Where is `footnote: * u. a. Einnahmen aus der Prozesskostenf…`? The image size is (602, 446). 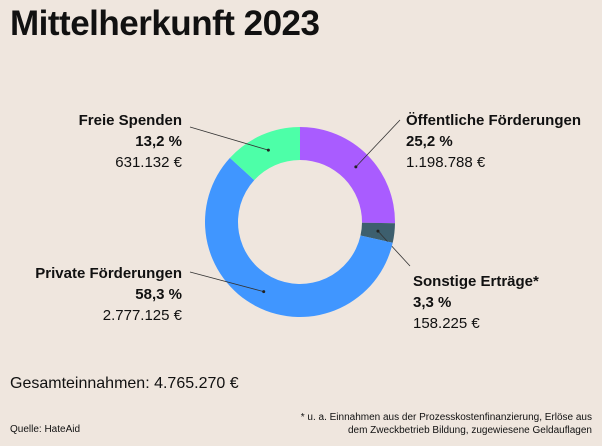 footnote: * u. a. Einnahmen aus der Prozesskostenf… is located at coordinates (446, 424).